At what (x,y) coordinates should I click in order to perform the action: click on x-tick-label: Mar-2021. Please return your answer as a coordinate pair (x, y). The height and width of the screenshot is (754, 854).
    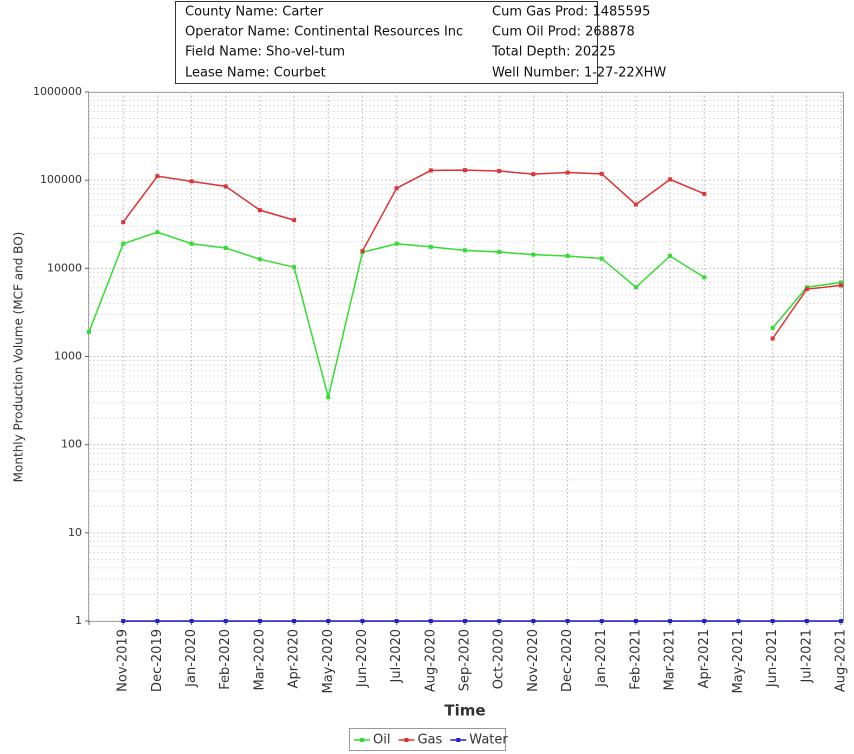
    Looking at the image, I should click on (670, 659).